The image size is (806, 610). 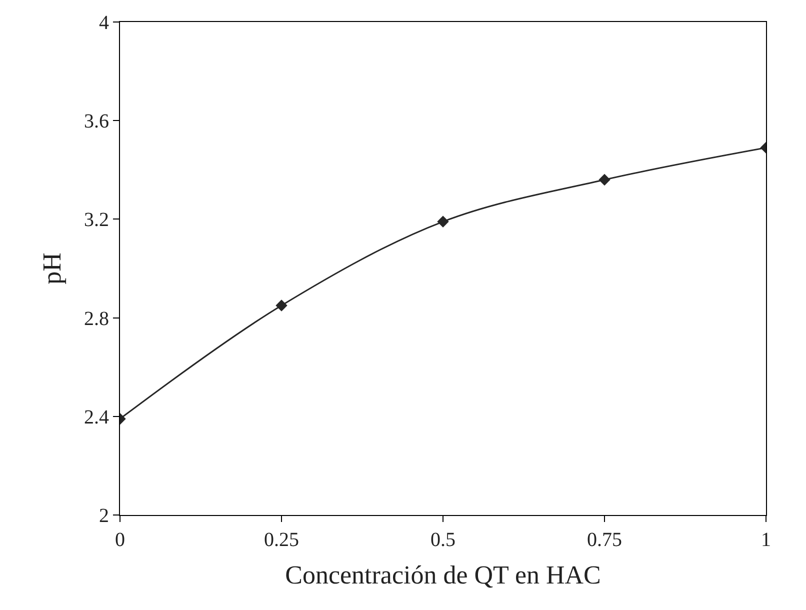 I want to click on y-tick-label: 2.4, so click(x=96, y=417).